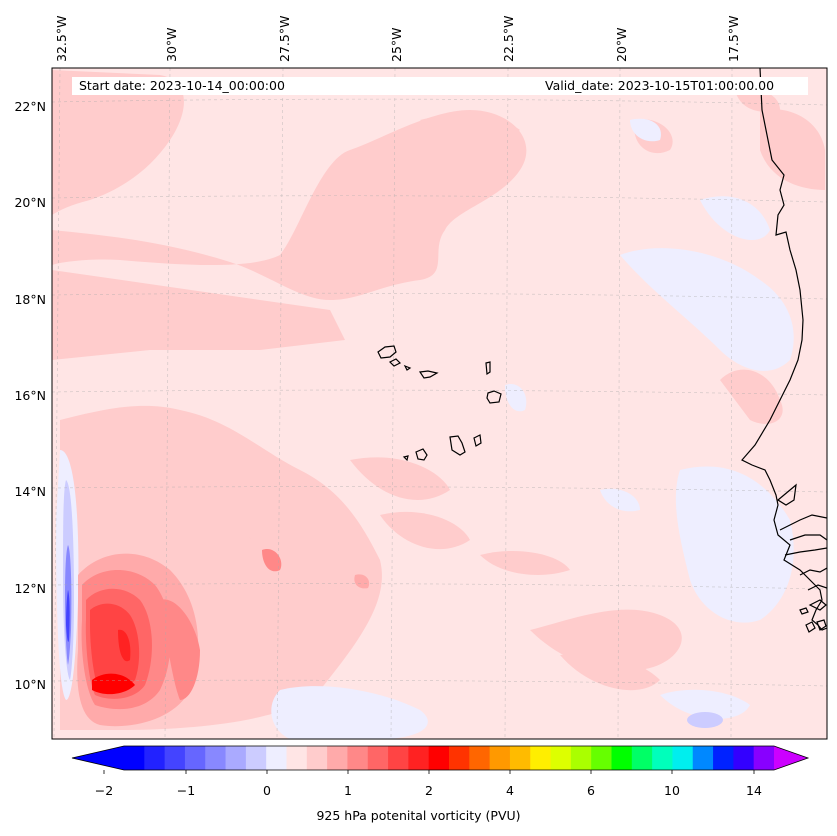  Describe the element at coordinates (30, 202) in the screenshot. I see `lat-label: 20°N` at that location.